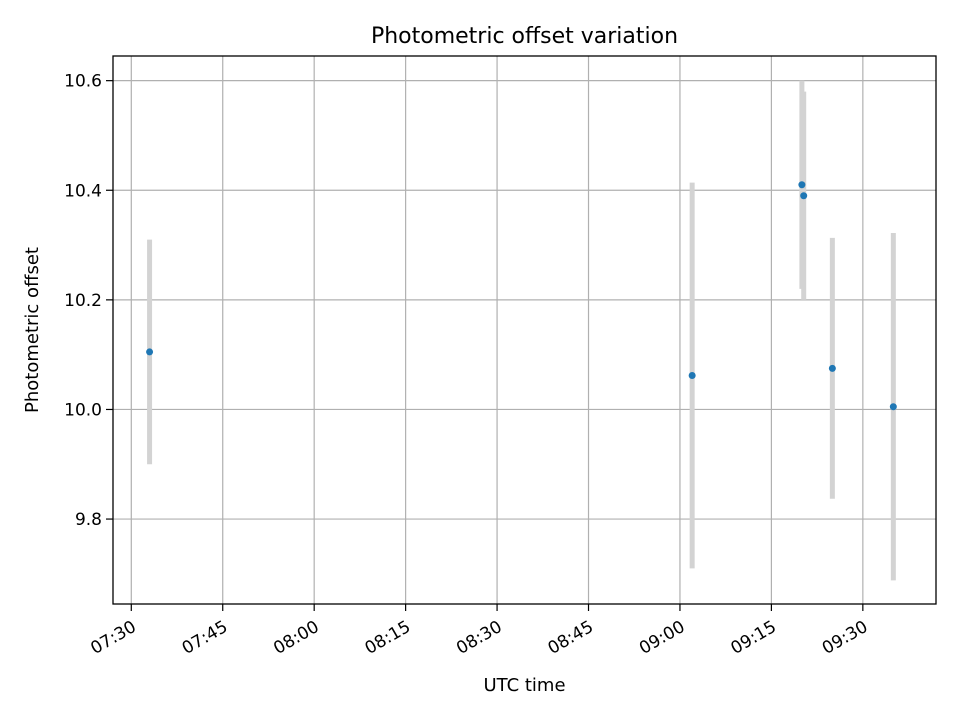 This screenshot has width=960, height=720. Describe the element at coordinates (88, 520) in the screenshot. I see `y-tick-label: 9.8` at that location.